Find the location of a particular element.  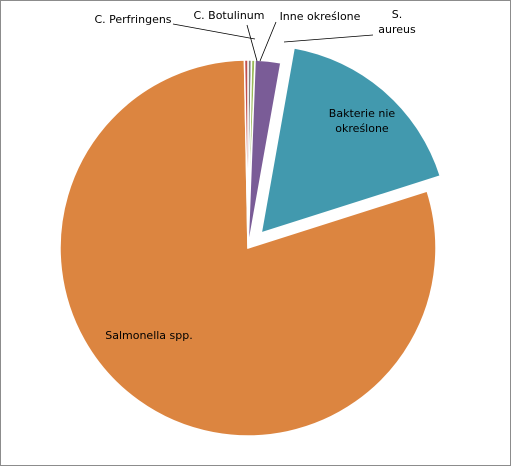

leader-line-c-botulinum is located at coordinates (252, 43).